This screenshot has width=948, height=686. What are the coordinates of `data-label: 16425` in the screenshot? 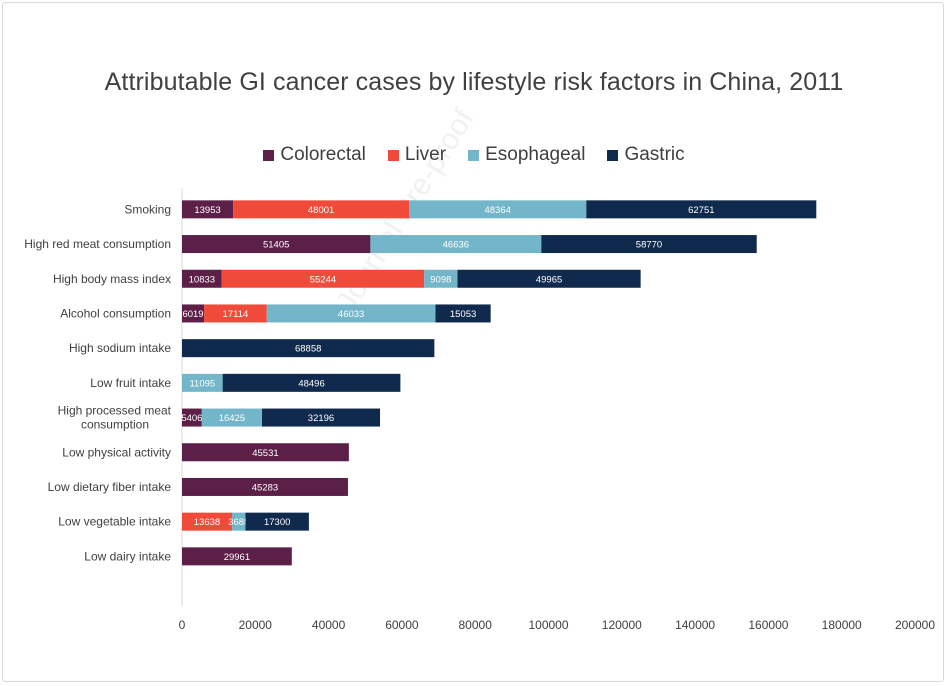 It's located at (232, 418).